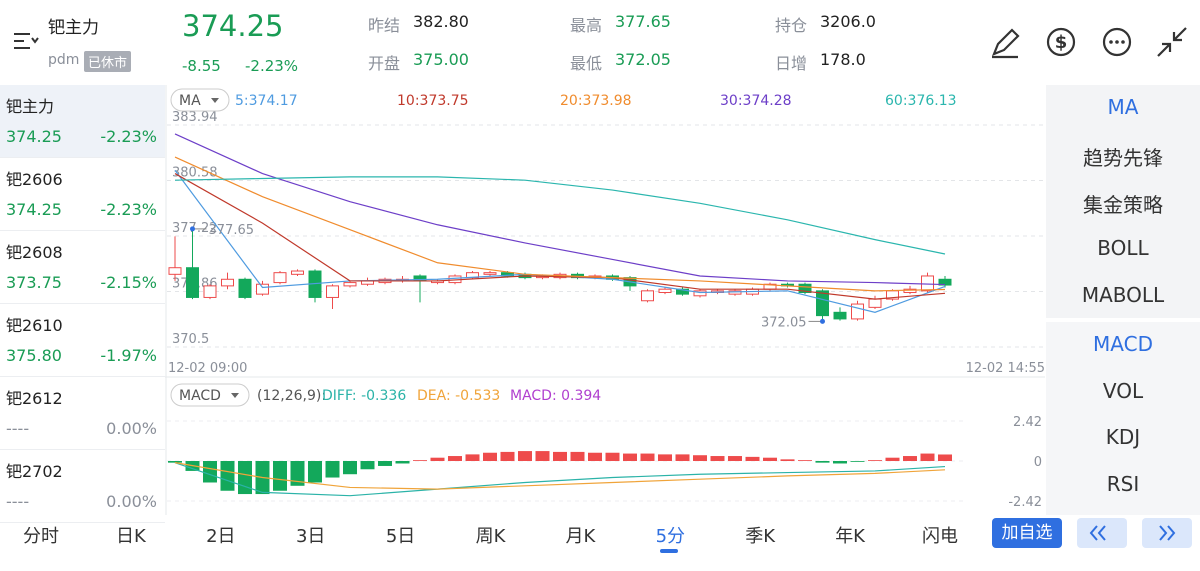 This screenshot has width=1200, height=571. What do you see at coordinates (41, 536) in the screenshot?
I see `period-tab: 分时` at bounding box center [41, 536].